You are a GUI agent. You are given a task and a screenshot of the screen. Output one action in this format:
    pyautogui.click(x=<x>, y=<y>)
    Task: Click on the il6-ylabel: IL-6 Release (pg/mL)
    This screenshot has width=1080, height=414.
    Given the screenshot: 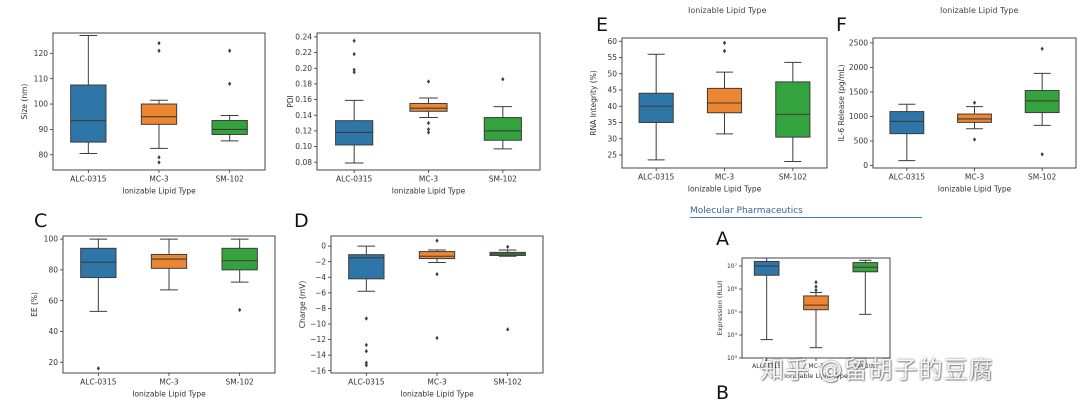 What is the action you would take?
    pyautogui.click(x=841, y=102)
    